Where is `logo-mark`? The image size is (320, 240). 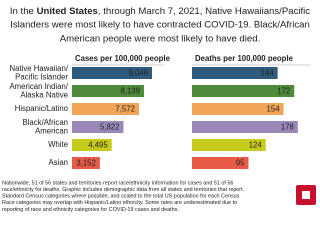
logo-mark is located at coordinates (306, 195).